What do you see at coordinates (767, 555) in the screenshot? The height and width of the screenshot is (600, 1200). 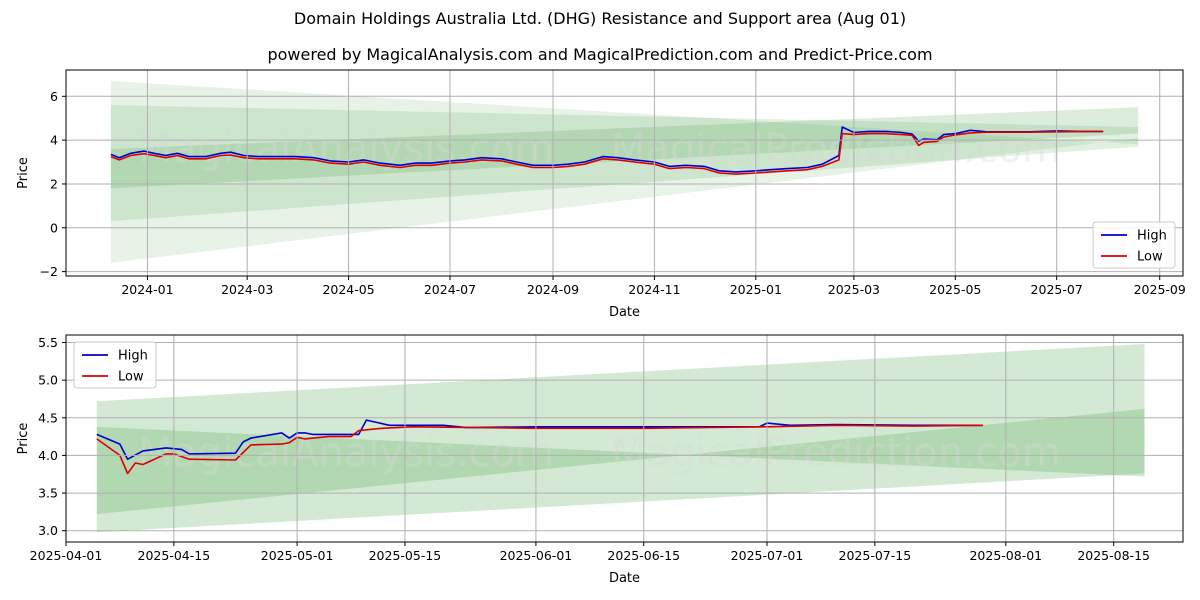 I see `x-tick-label: 2025-07-01` at bounding box center [767, 555].